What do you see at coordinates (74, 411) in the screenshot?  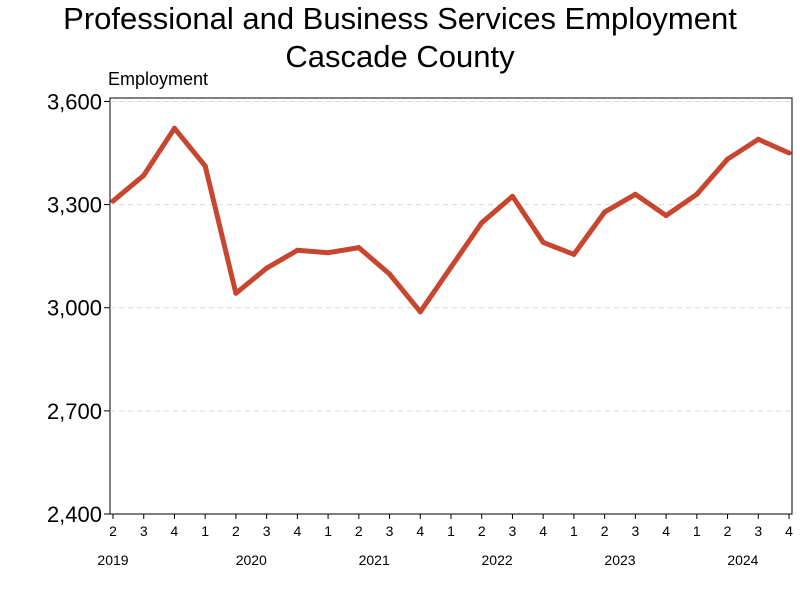 I see `y-tick-label: 2,700` at bounding box center [74, 411].